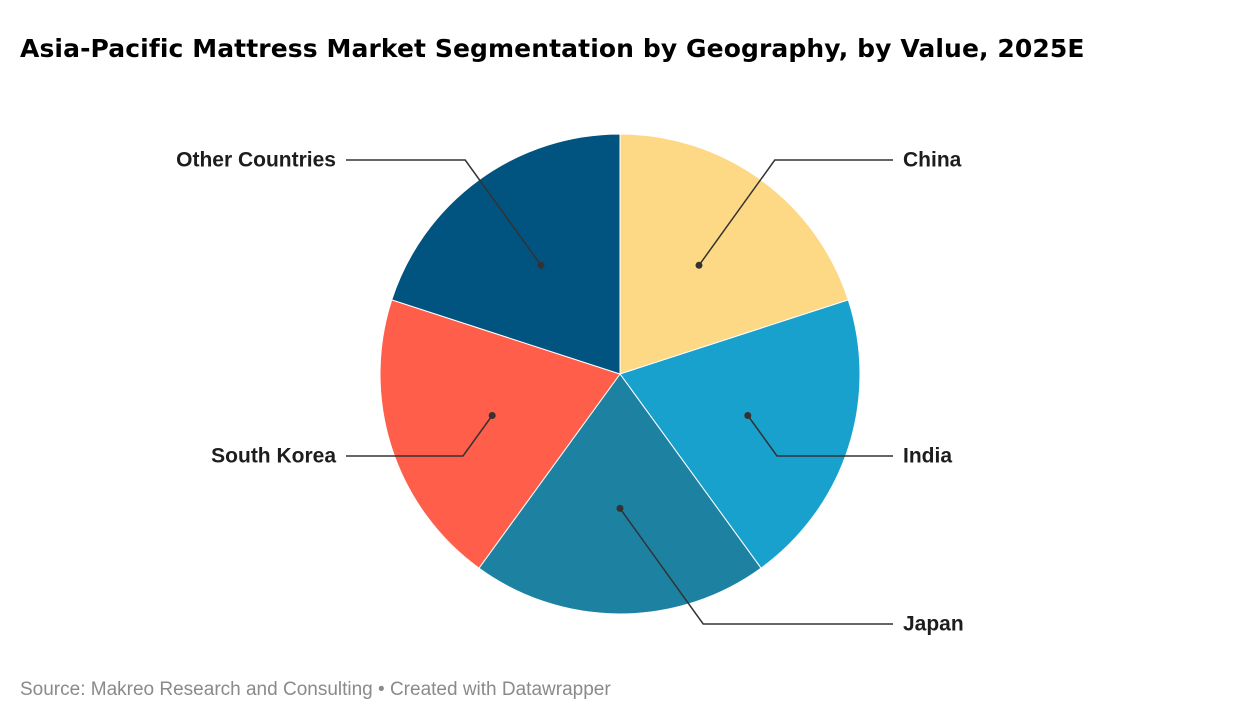 The image size is (1240, 724). I want to click on label-japan: Japan, so click(933, 624).